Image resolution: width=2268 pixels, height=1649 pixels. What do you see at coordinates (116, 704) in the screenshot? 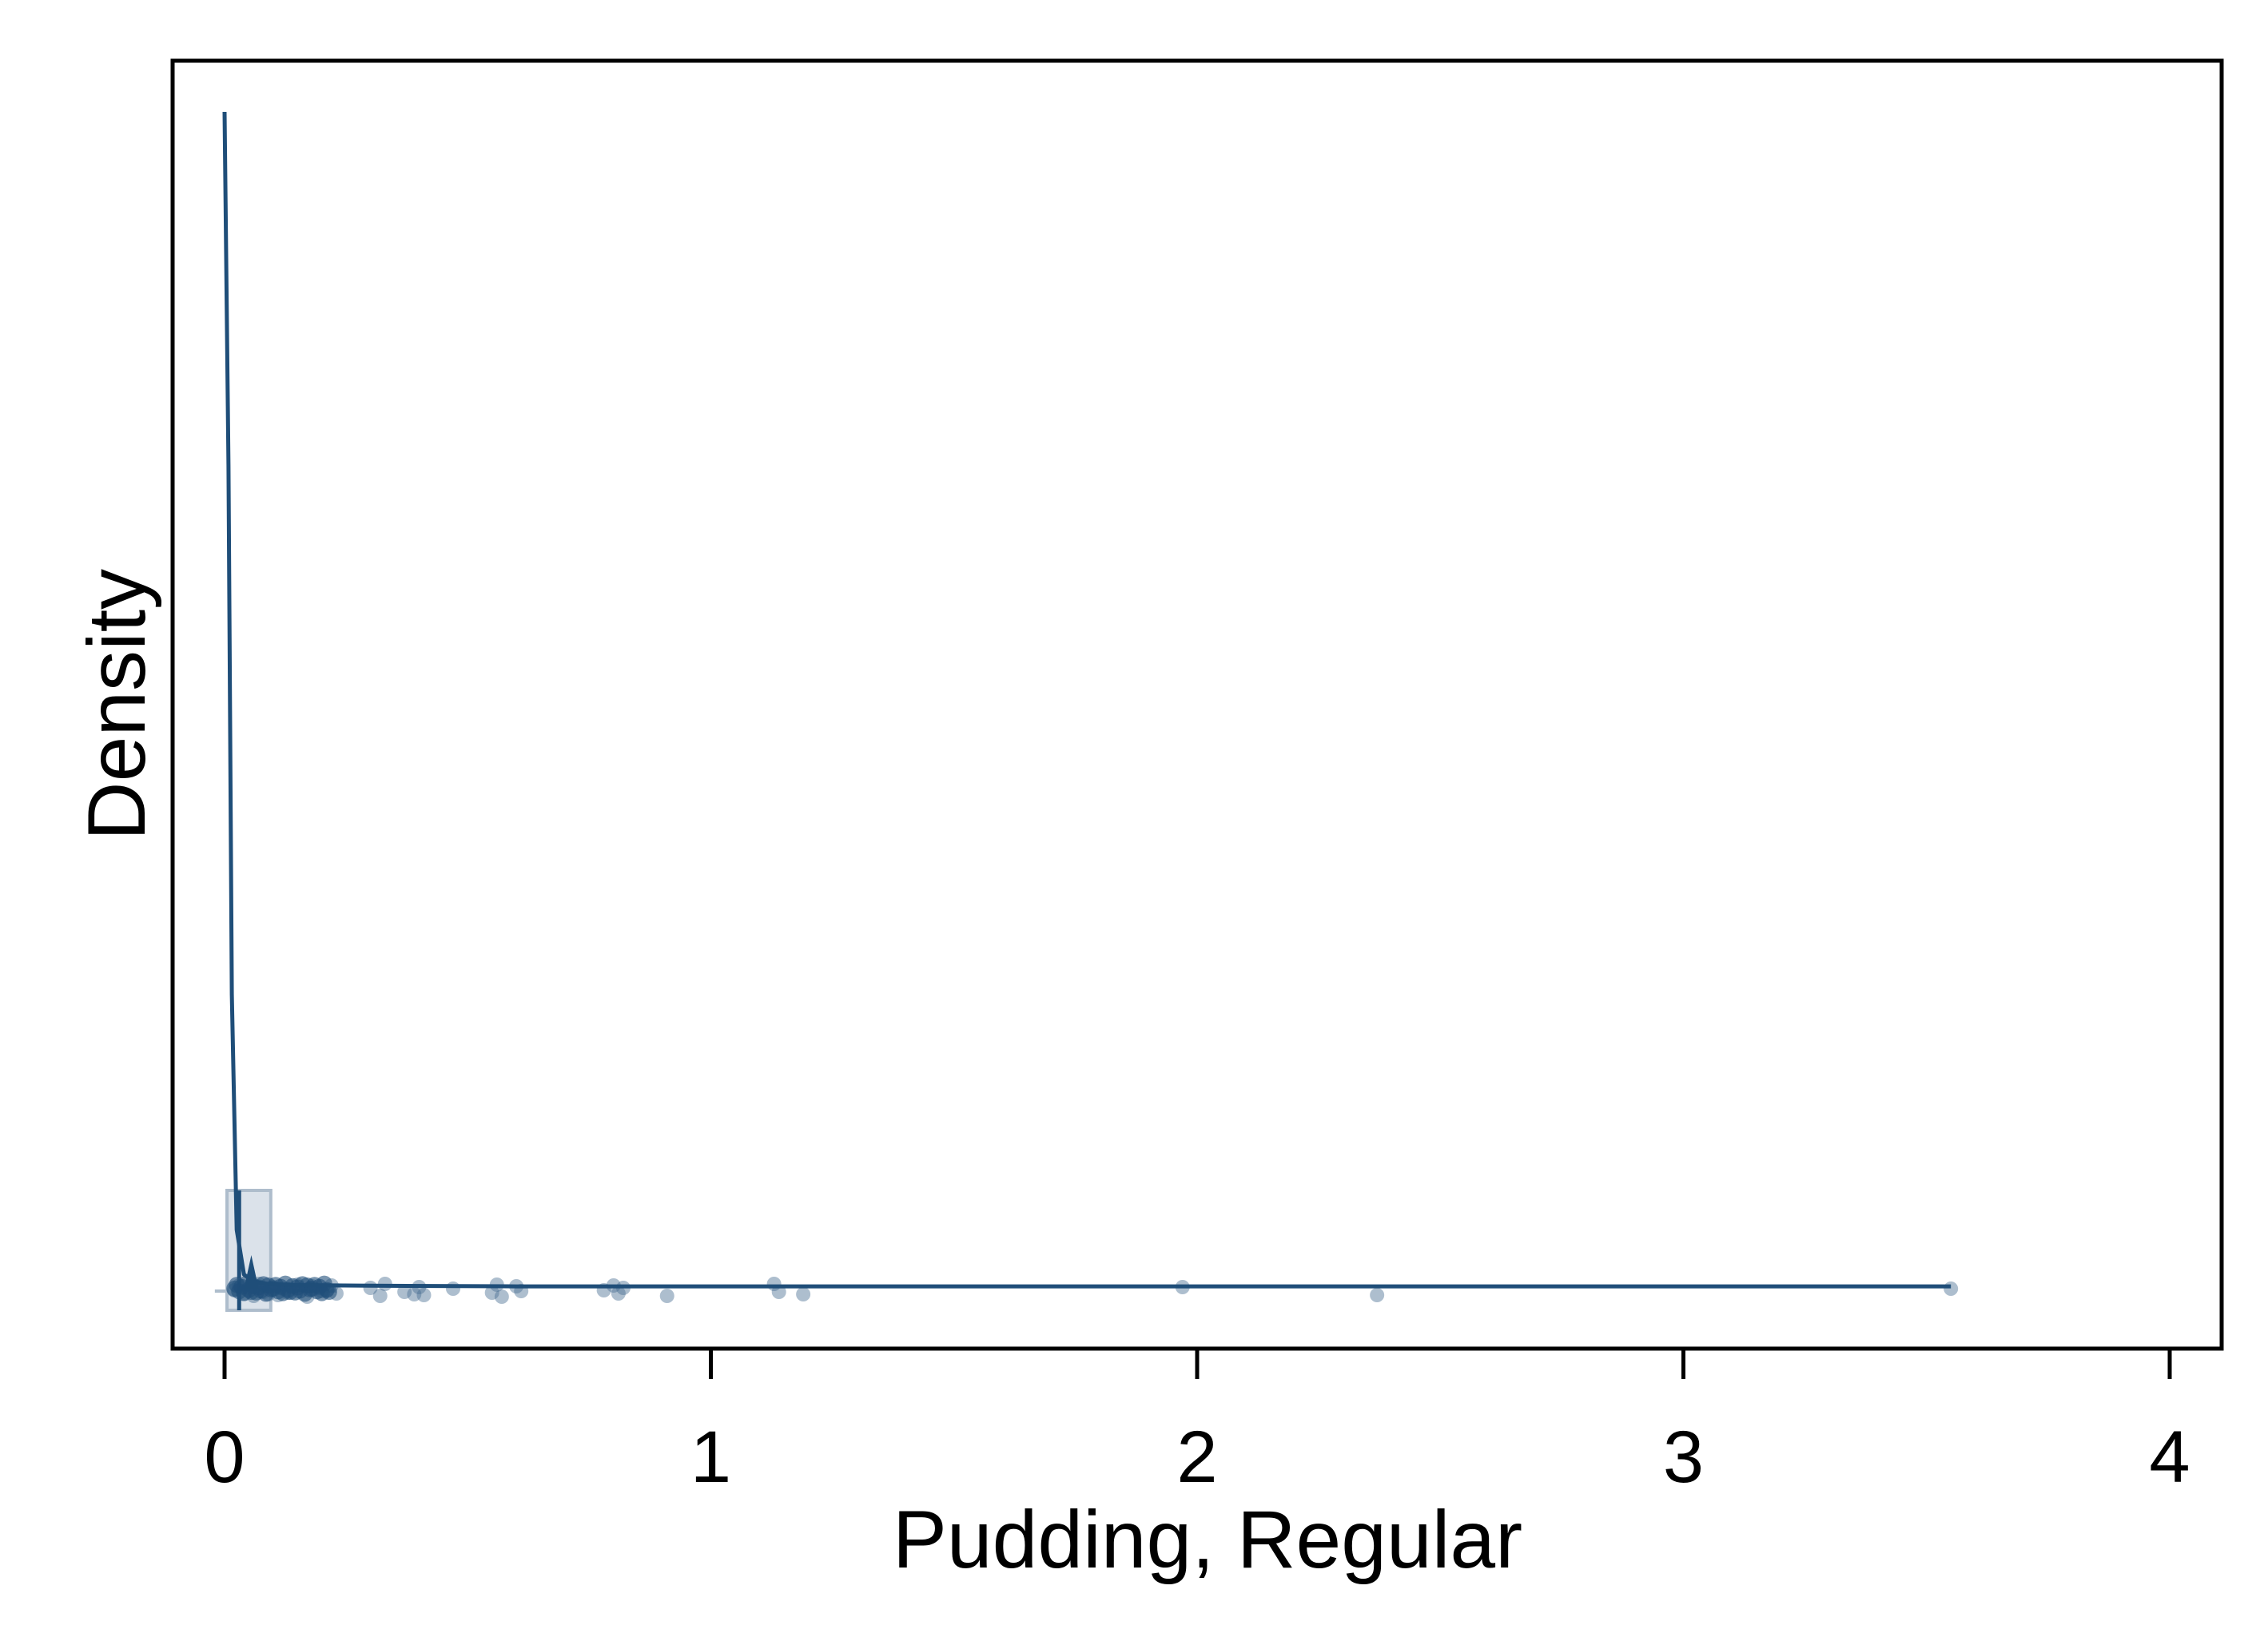
I see `y-axis-label: Density` at bounding box center [116, 704].